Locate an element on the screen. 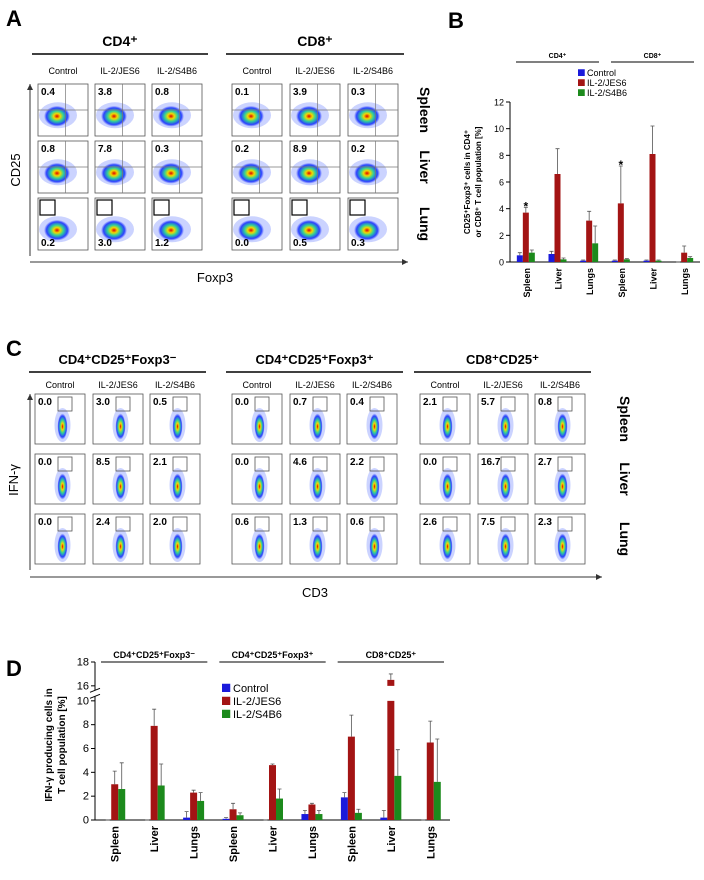  gate-percentage: 0.4 is located at coordinates (48, 92).